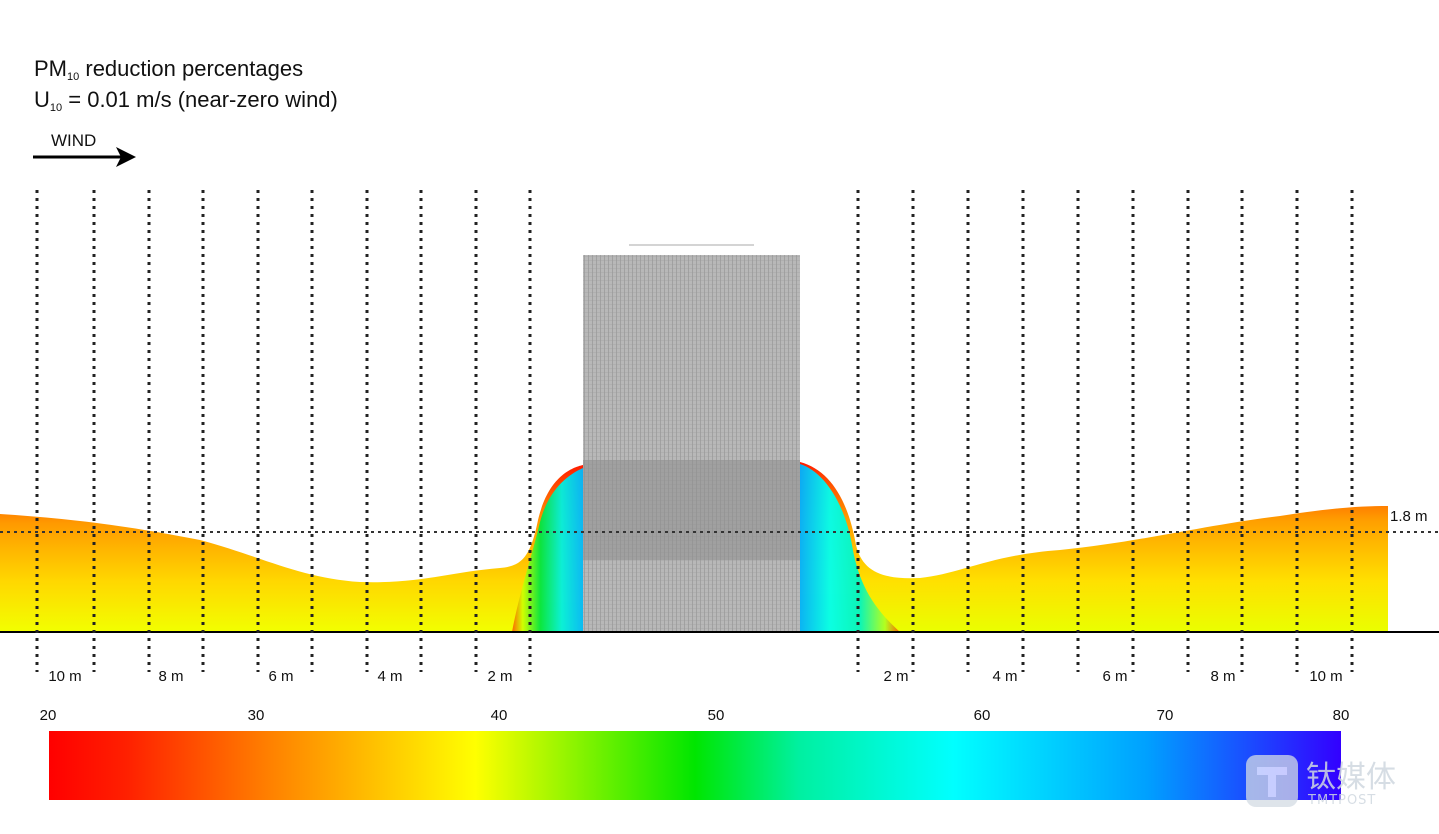  What do you see at coordinates (64, 676) in the screenshot?
I see `distance-label-left-10: 10 m` at bounding box center [64, 676].